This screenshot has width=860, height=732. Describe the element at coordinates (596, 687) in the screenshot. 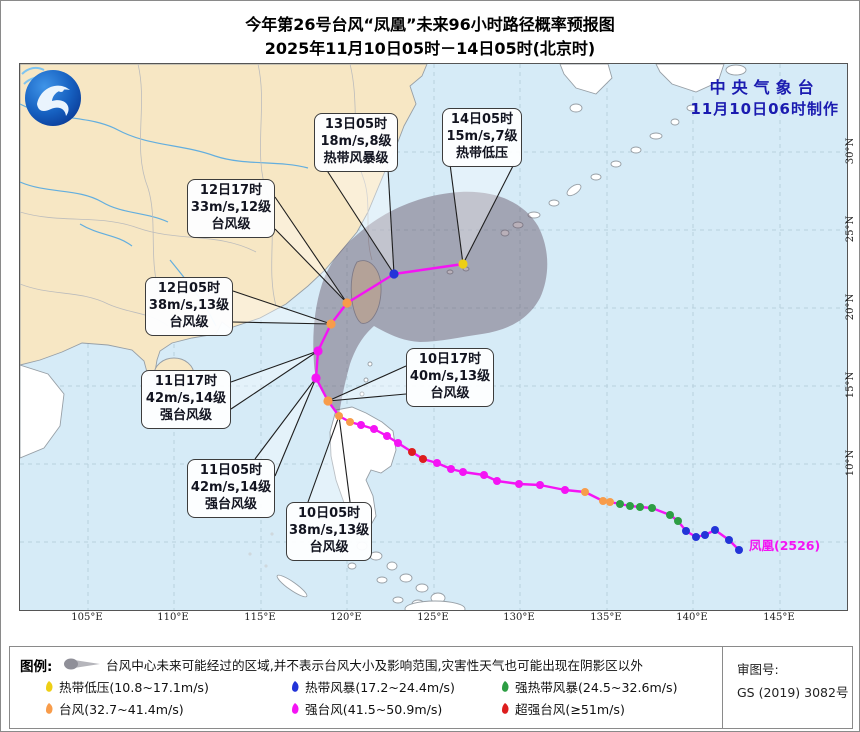

I see `legend-item-label: 强热带风暴(24.5~32.6m/s)` at that location.